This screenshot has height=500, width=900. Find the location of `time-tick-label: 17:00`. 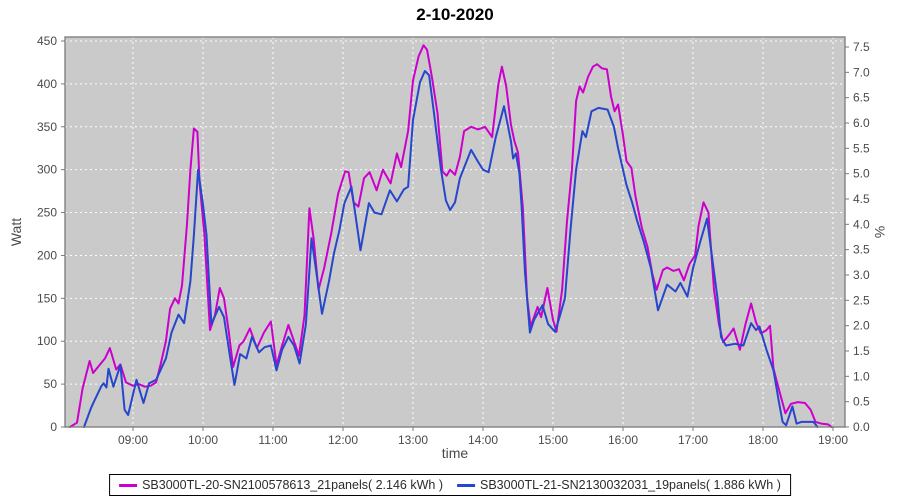

time-tick-label: 17:00 is located at coordinates (693, 440).